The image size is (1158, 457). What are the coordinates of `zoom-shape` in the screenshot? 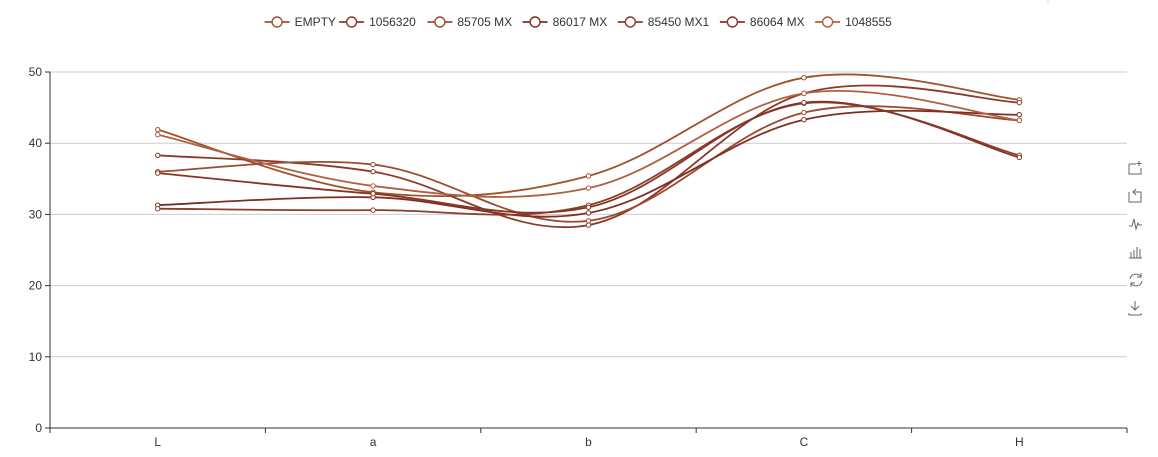 It's located at (1135, 169).